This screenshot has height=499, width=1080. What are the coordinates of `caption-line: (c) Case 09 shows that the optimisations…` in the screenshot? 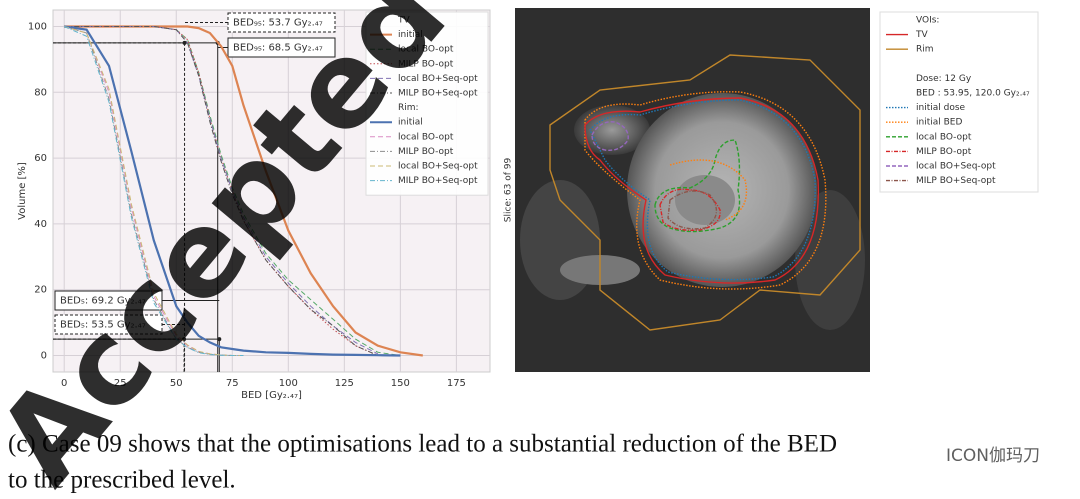 It's located at (422, 444).